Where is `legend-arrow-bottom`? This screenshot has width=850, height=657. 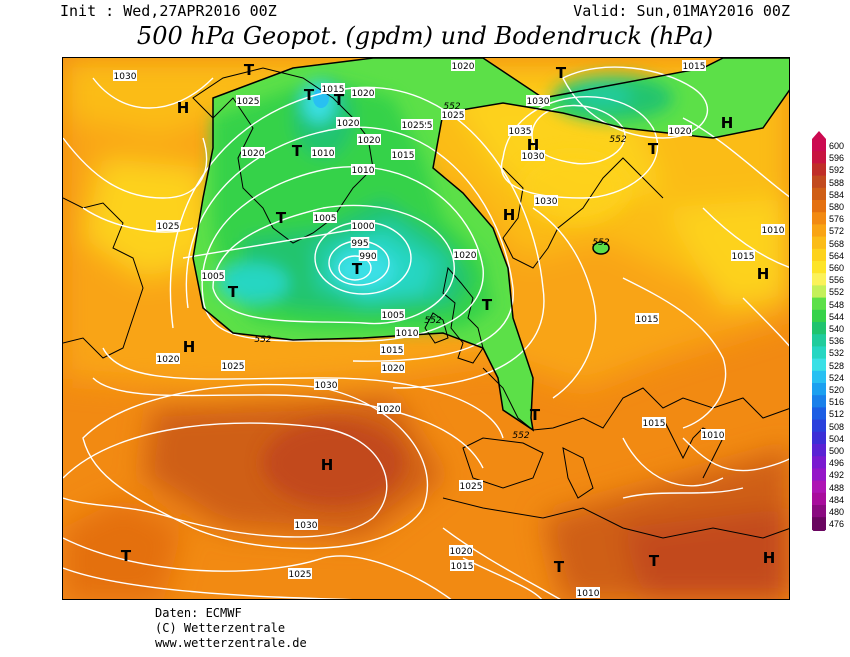
legend-arrow-bottom is located at coordinates (819, 530).